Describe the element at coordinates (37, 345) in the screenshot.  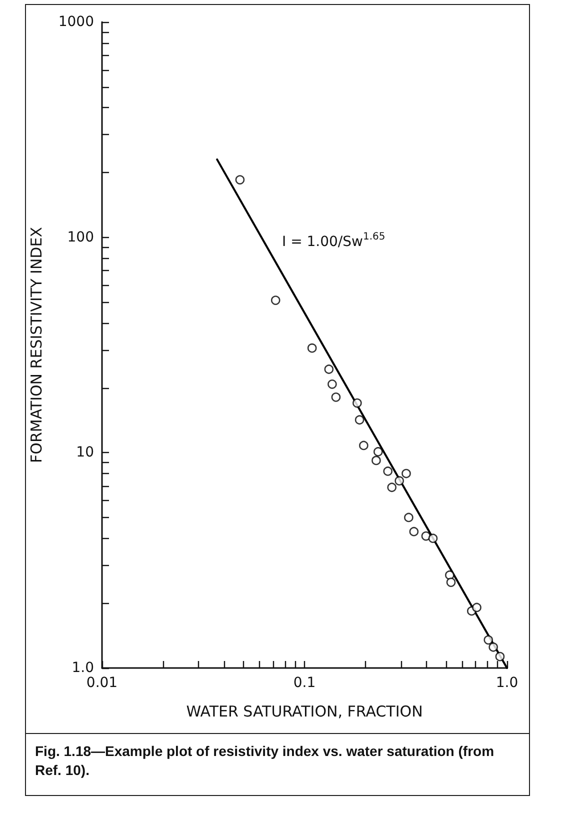
I see `y-axis-title: FORMATION RESISTIVITY INDEX` at that location.